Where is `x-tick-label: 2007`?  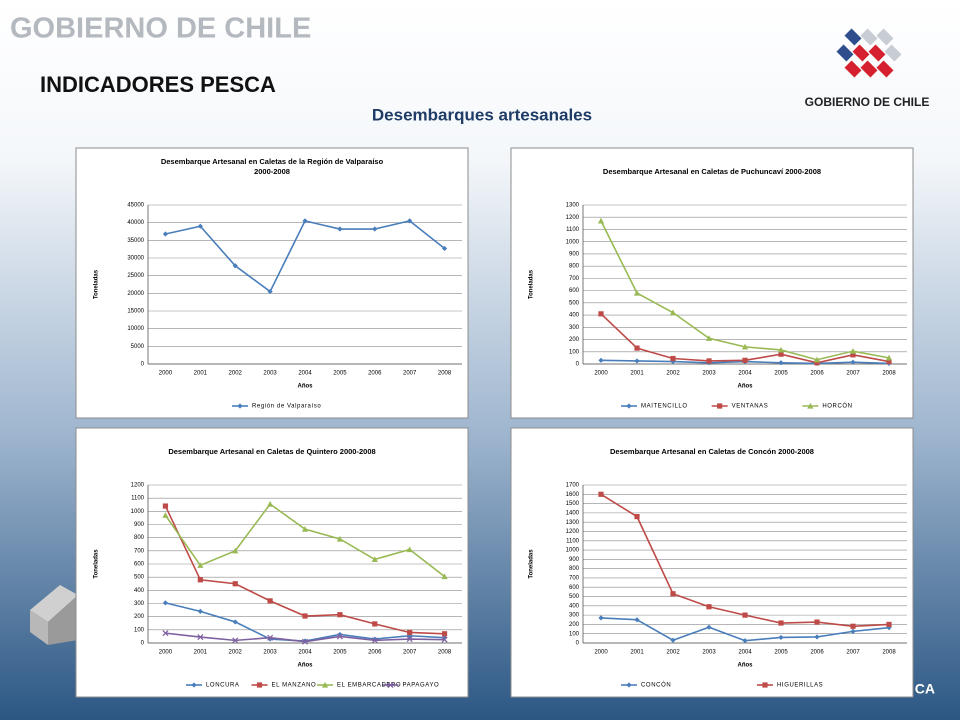 x-tick-label: 2007 is located at coordinates (853, 374).